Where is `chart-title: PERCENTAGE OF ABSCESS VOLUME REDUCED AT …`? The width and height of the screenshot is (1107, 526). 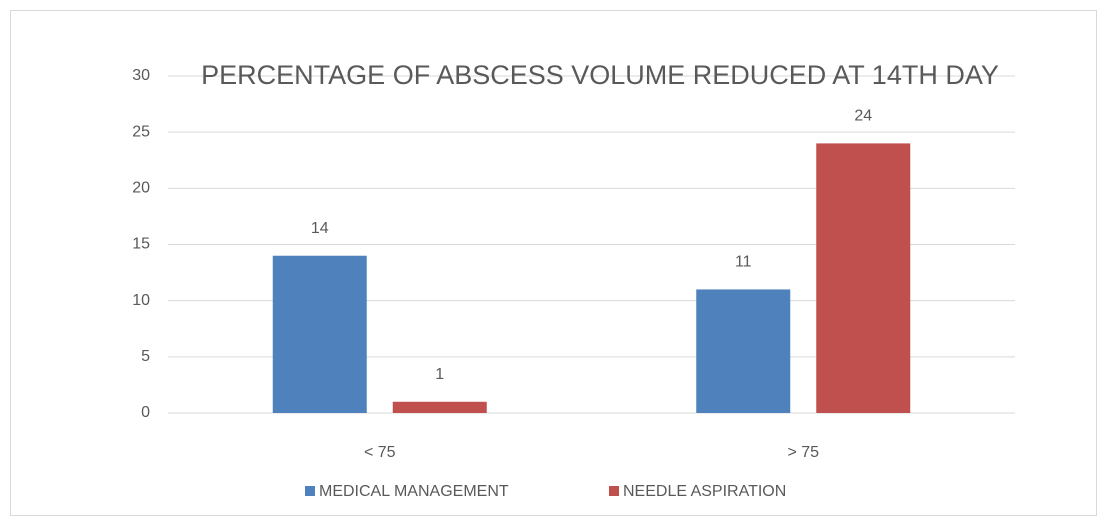
chart-title: PERCENTAGE OF ABSCESS VOLUME REDUCED AT … is located at coordinates (600, 75).